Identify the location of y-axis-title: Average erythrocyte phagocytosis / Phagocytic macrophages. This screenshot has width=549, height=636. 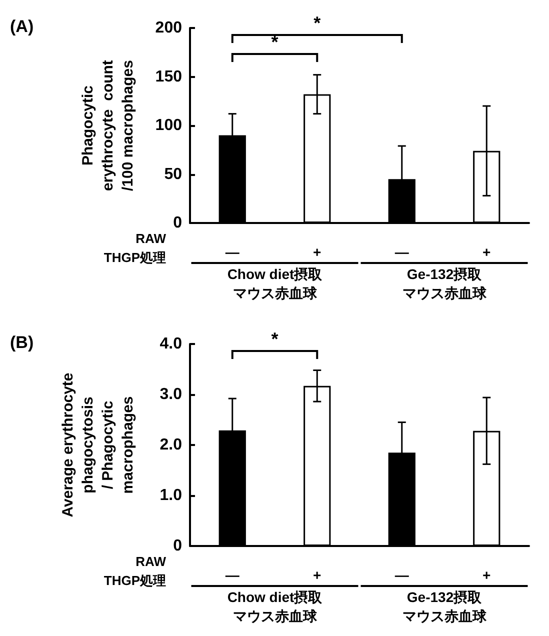
(98, 445).